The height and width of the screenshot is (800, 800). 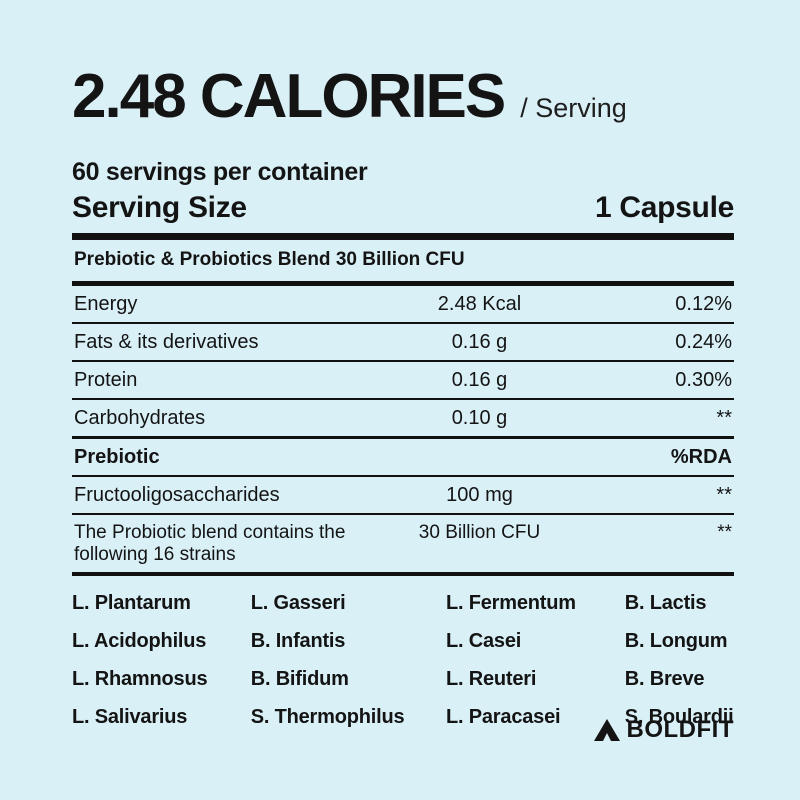 I want to click on calories-title: 2.48 CALORIES, so click(x=289, y=96).